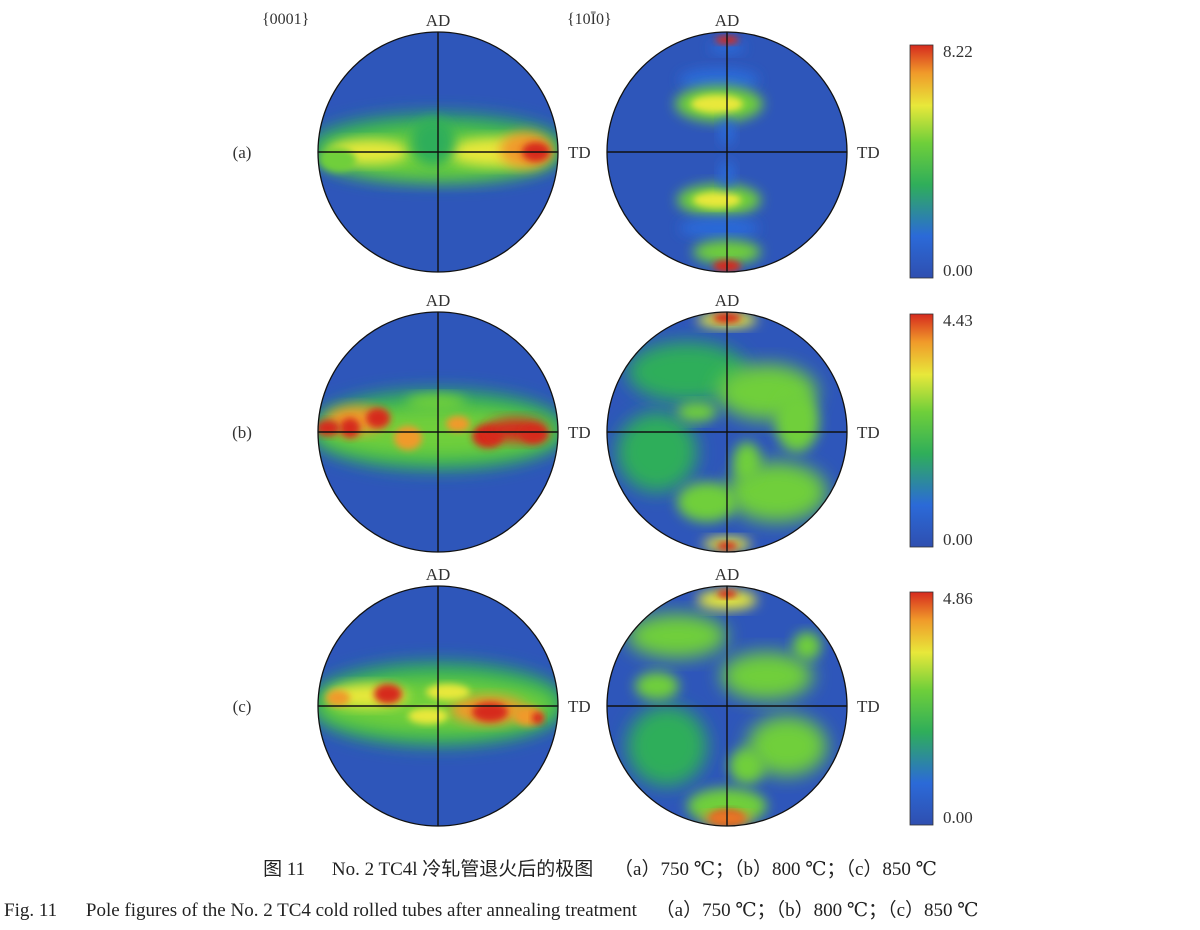 This screenshot has height=930, width=1200. I want to click on row-label: (c), so click(242, 706).